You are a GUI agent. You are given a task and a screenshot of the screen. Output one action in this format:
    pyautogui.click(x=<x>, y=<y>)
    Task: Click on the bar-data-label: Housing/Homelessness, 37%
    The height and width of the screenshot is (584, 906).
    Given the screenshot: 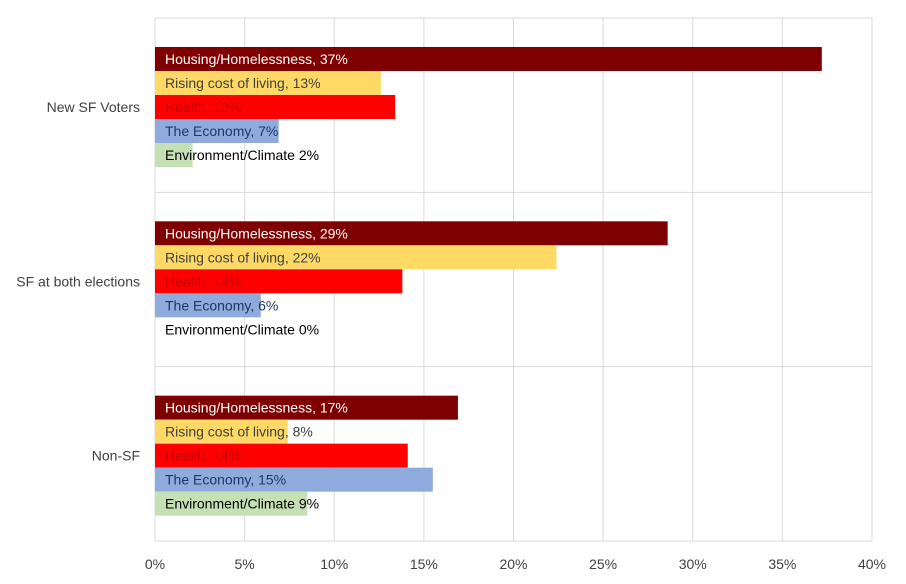 What is the action you would take?
    pyautogui.click(x=256, y=59)
    